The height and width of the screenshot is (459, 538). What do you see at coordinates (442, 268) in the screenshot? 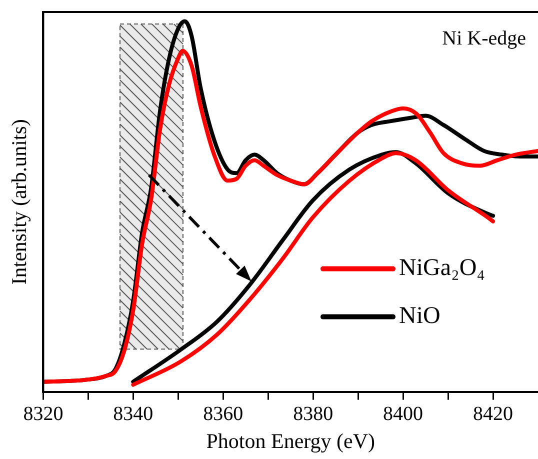
I see `legend-label: NiGa₂O₄` at bounding box center [442, 268].